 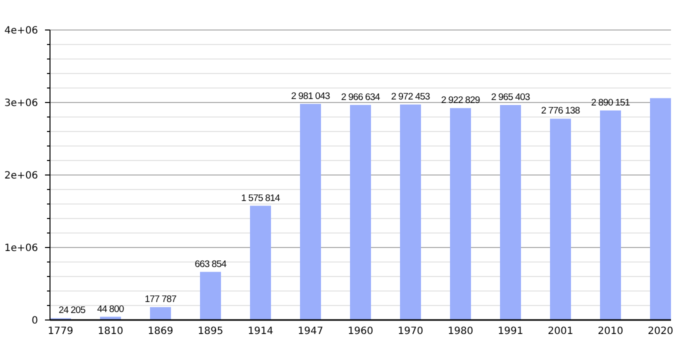 I want to click on data-label: 2 776 138, so click(x=560, y=111).